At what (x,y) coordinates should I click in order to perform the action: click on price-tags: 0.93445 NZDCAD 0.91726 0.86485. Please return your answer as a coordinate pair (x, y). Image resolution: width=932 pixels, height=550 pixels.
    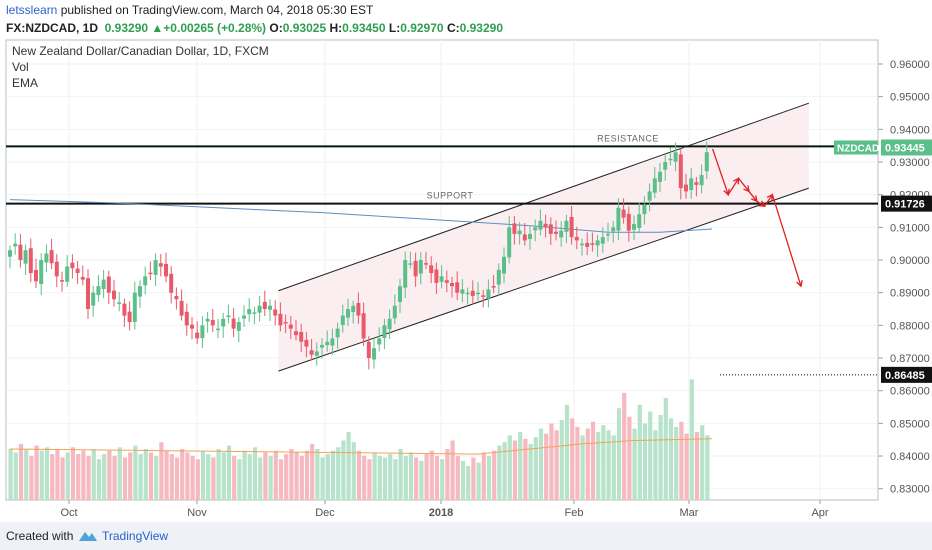
    Looking at the image, I should click on (883, 261).